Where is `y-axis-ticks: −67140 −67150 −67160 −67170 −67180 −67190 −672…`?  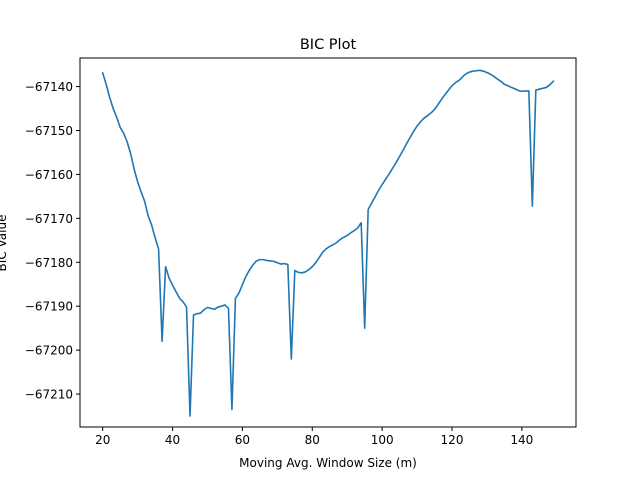 y-axis-ticks: −67140 −67150 −67160 −67170 −67180 −67190 −672… is located at coordinates (52, 241).